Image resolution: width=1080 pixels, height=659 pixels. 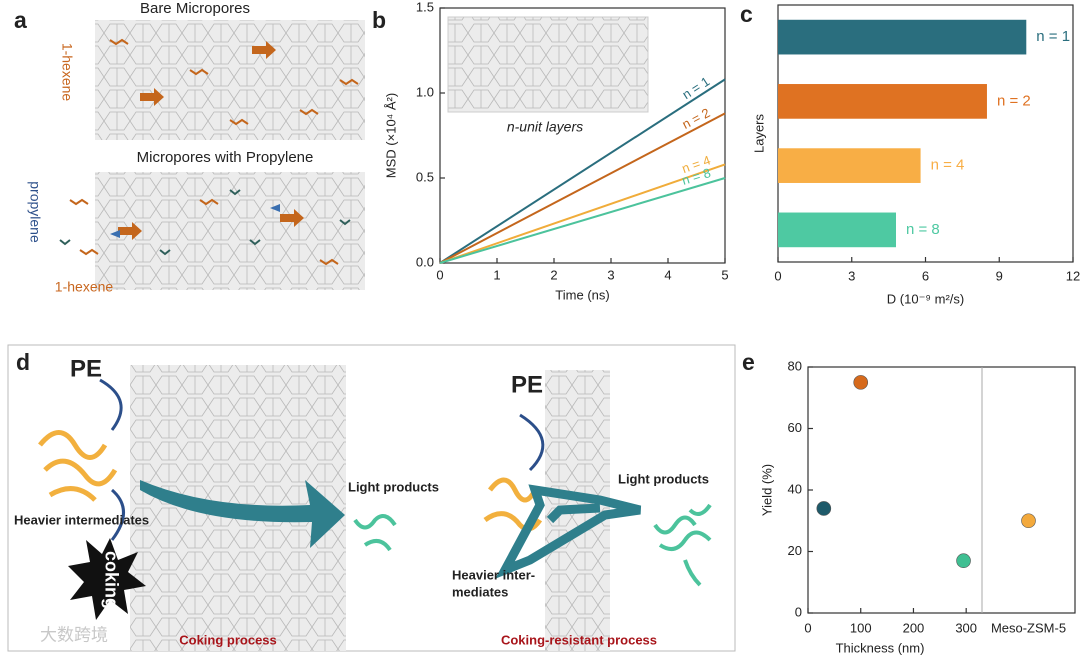 I want to click on y-tick-label: 20, so click(x=795, y=550).